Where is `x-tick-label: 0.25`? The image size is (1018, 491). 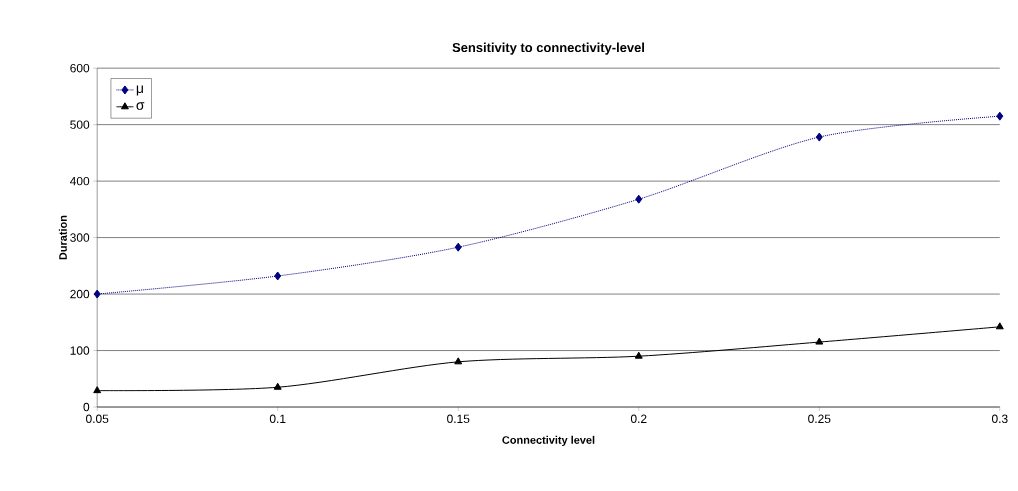 x-tick-label: 0.25 is located at coordinates (819, 418).